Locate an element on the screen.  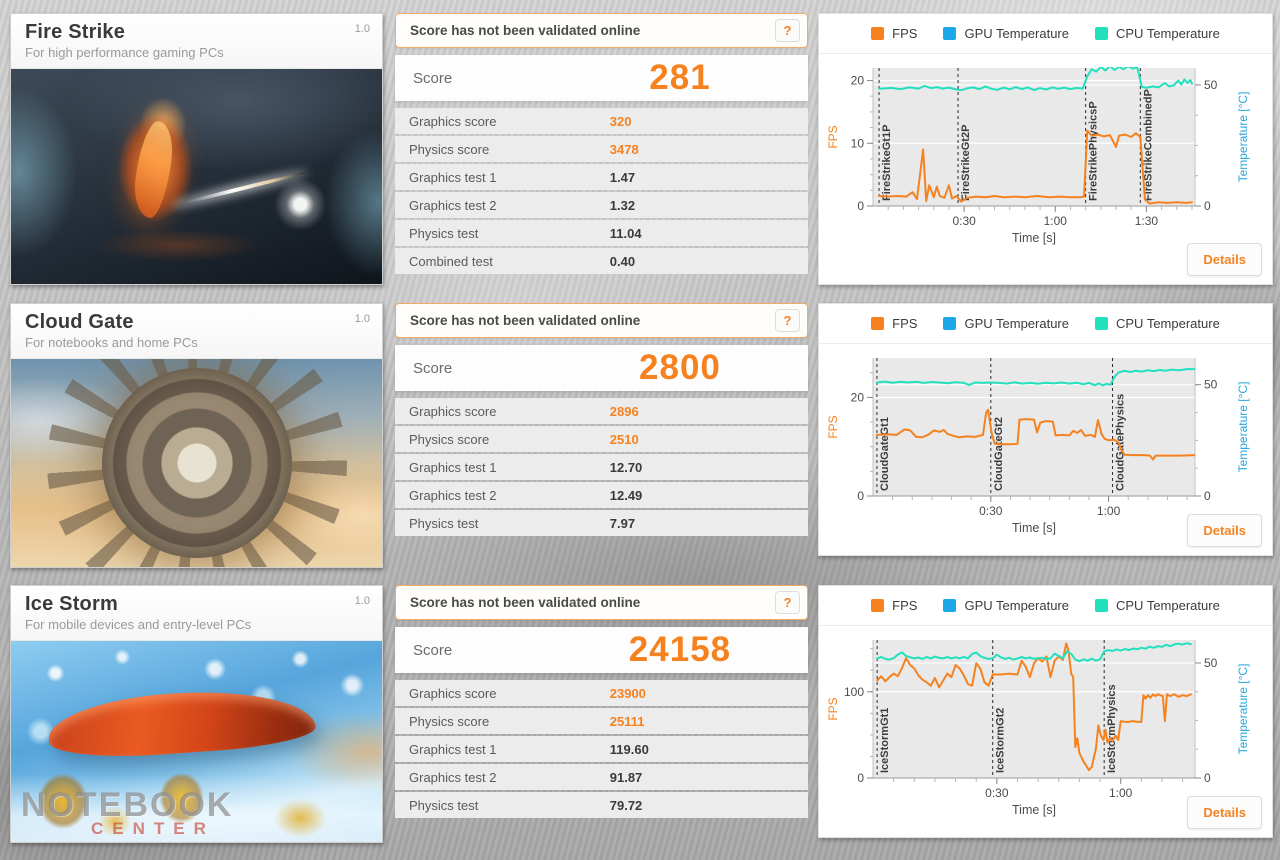
score-value: 2800 is located at coordinates (680, 367).